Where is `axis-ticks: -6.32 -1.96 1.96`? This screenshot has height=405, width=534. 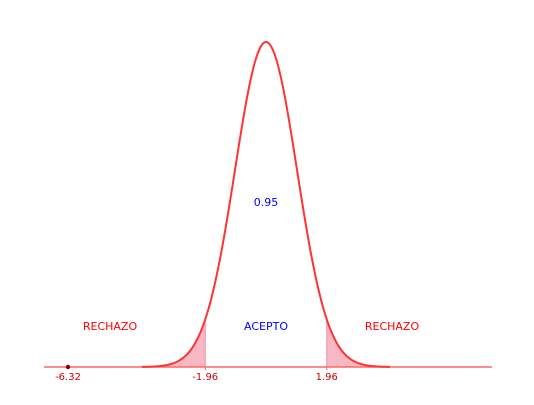 axis-ticks: -6.32 -1.96 1.96 is located at coordinates (196, 375).